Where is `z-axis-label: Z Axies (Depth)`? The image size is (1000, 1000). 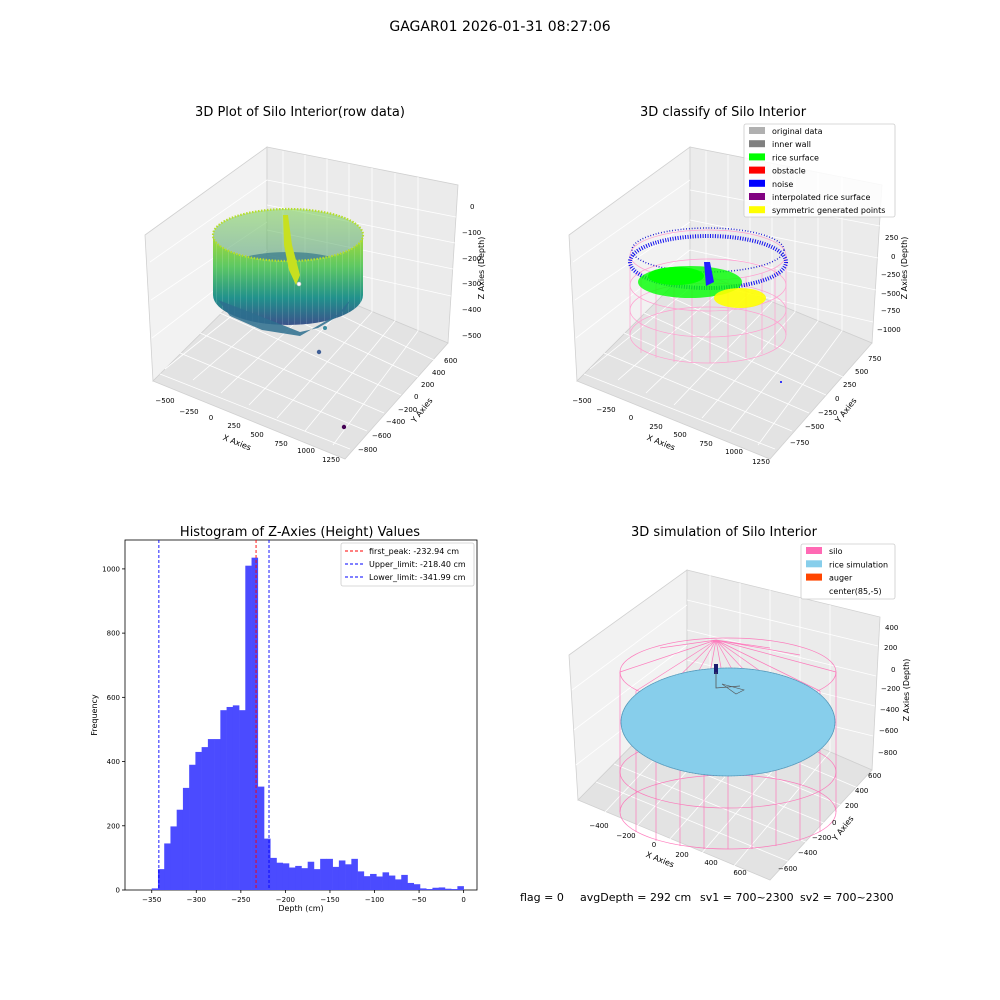
z-axis-label: Z Axies (Depth) is located at coordinates (481, 268).